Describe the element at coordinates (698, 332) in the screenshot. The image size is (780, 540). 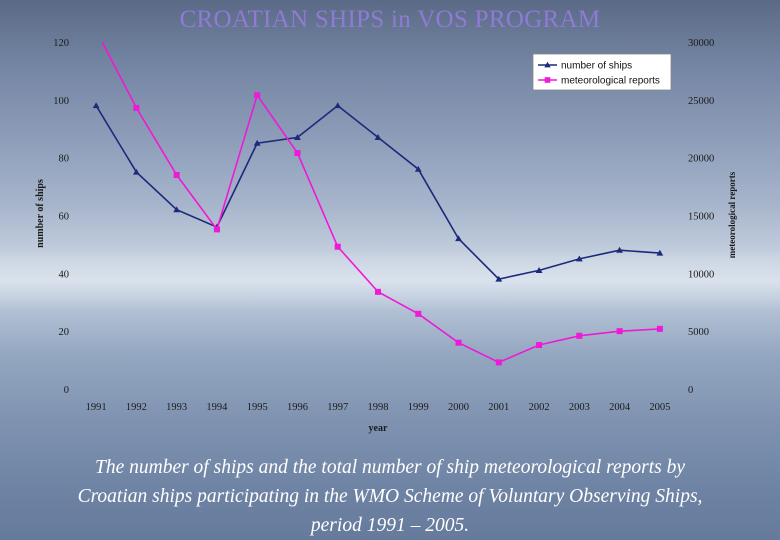
I see `y-right-tick-label: 5000` at that location.